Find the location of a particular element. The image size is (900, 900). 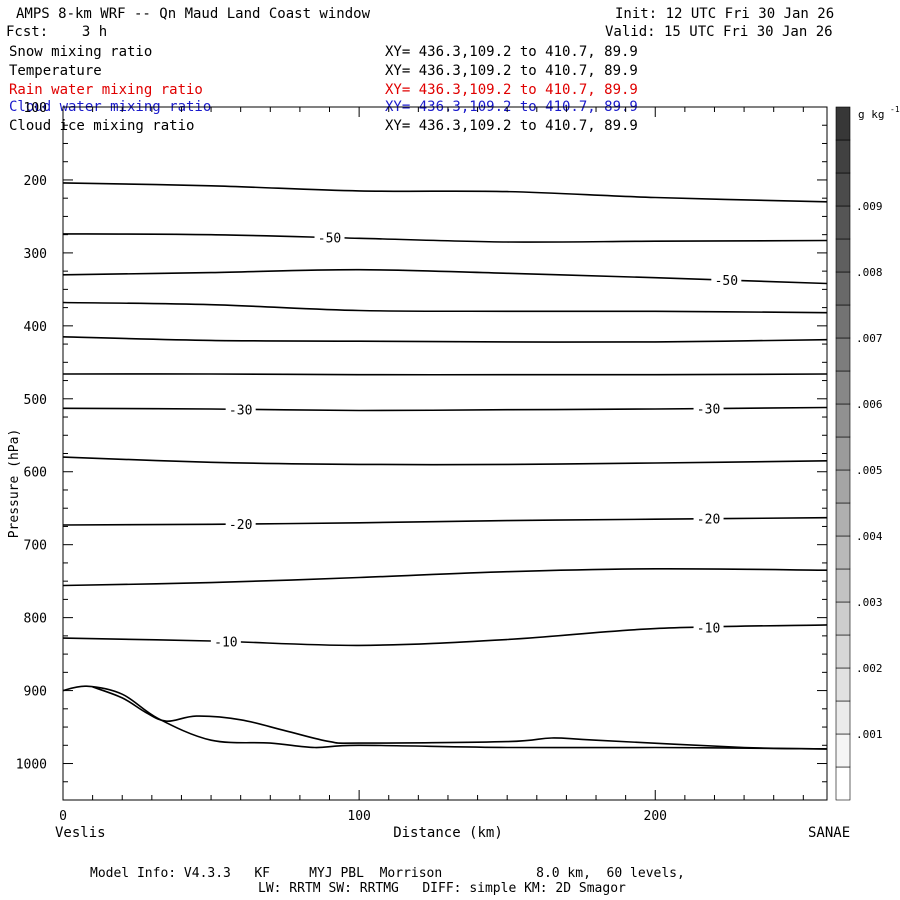

colorbar-tick-label: .004 is located at coordinates (869, 536).